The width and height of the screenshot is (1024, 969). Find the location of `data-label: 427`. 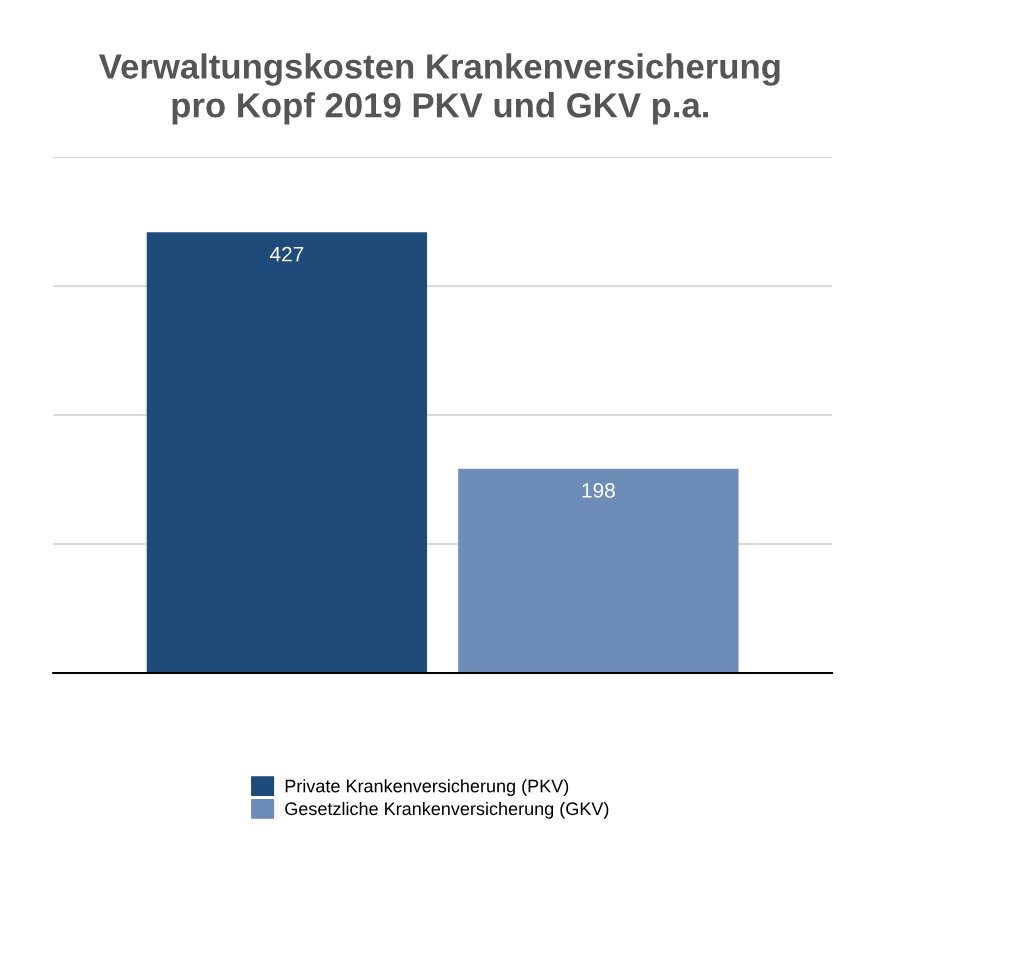

data-label: 427 is located at coordinates (286, 254).